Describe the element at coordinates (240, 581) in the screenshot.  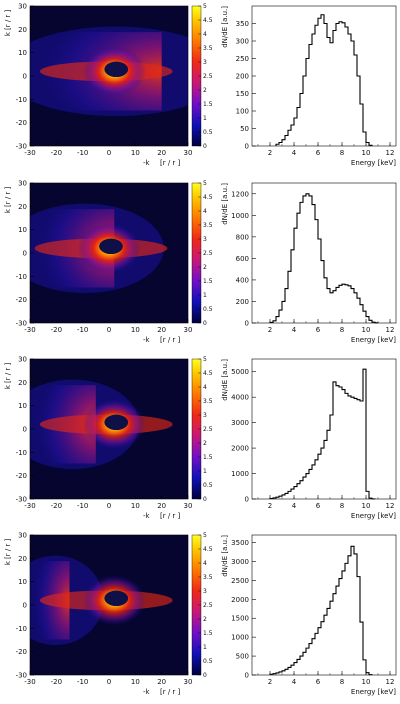
I see `y-tick-label: 2500` at that location.